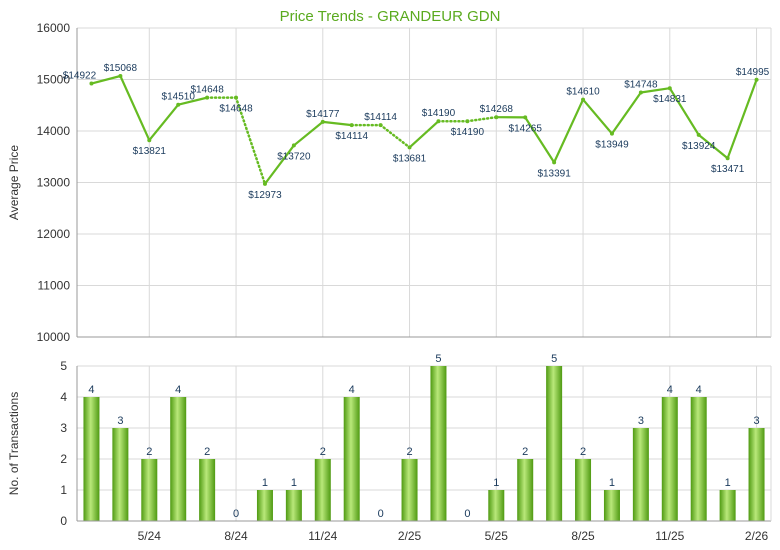  What do you see at coordinates (728, 169) in the screenshot?
I see `price-data-label: $13471` at bounding box center [728, 169].